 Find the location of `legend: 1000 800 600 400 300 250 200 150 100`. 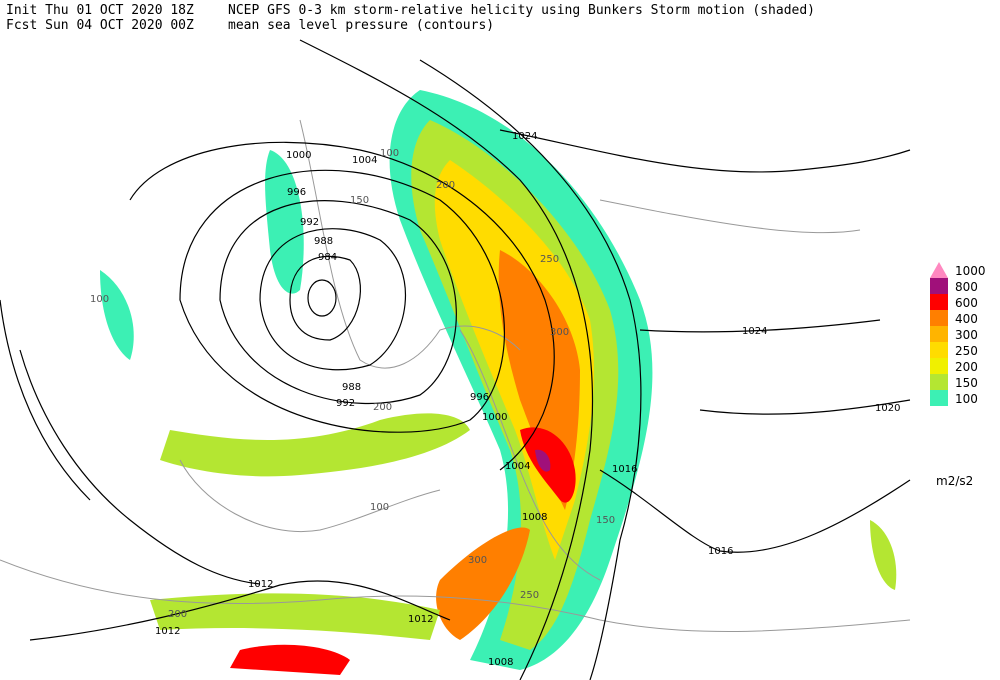

legend: 1000 800 600 400 300 250 200 150 100 is located at coordinates (958, 334).